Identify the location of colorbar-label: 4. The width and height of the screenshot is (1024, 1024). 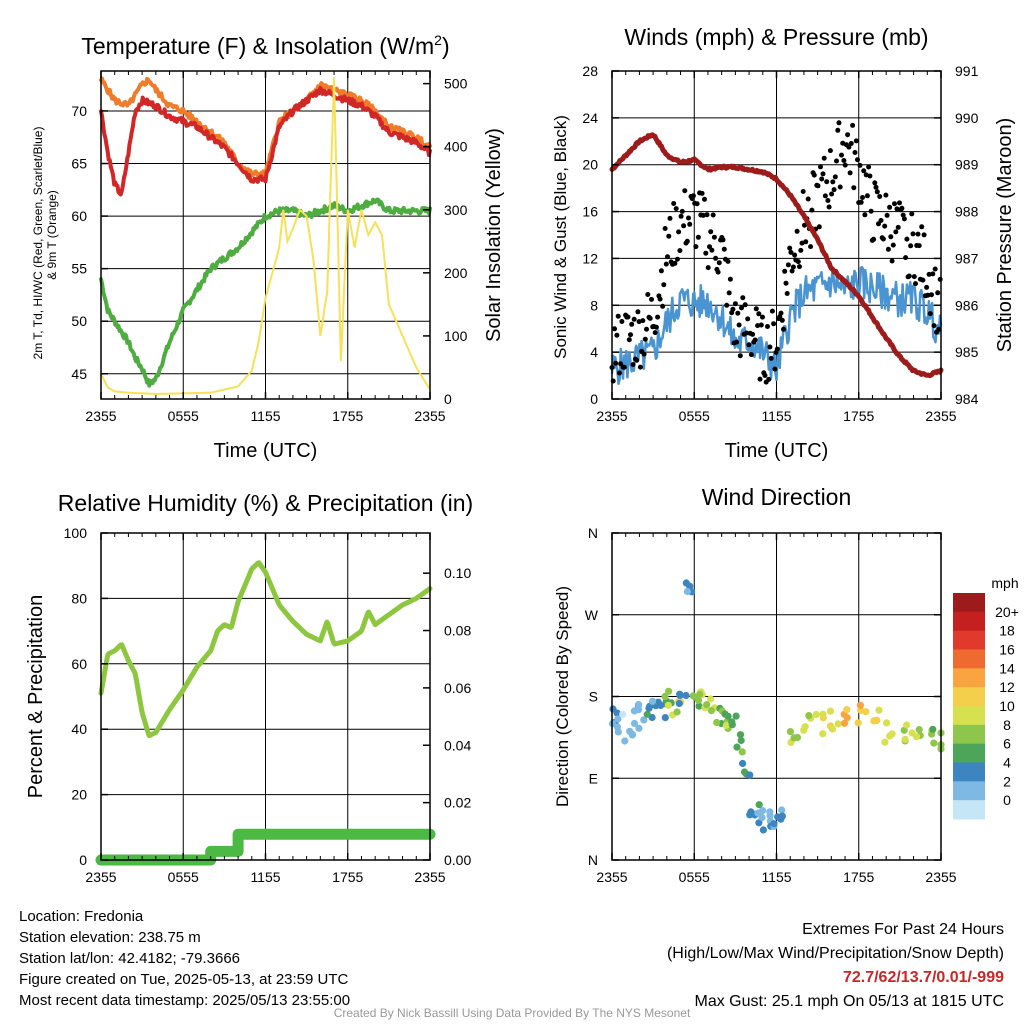
(1007, 763).